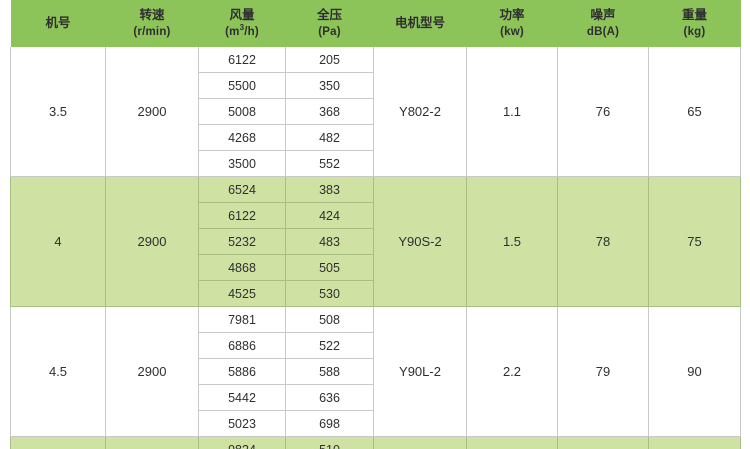 The image size is (750, 449). I want to click on cell-motor-type: Y90S-2, so click(420, 241).